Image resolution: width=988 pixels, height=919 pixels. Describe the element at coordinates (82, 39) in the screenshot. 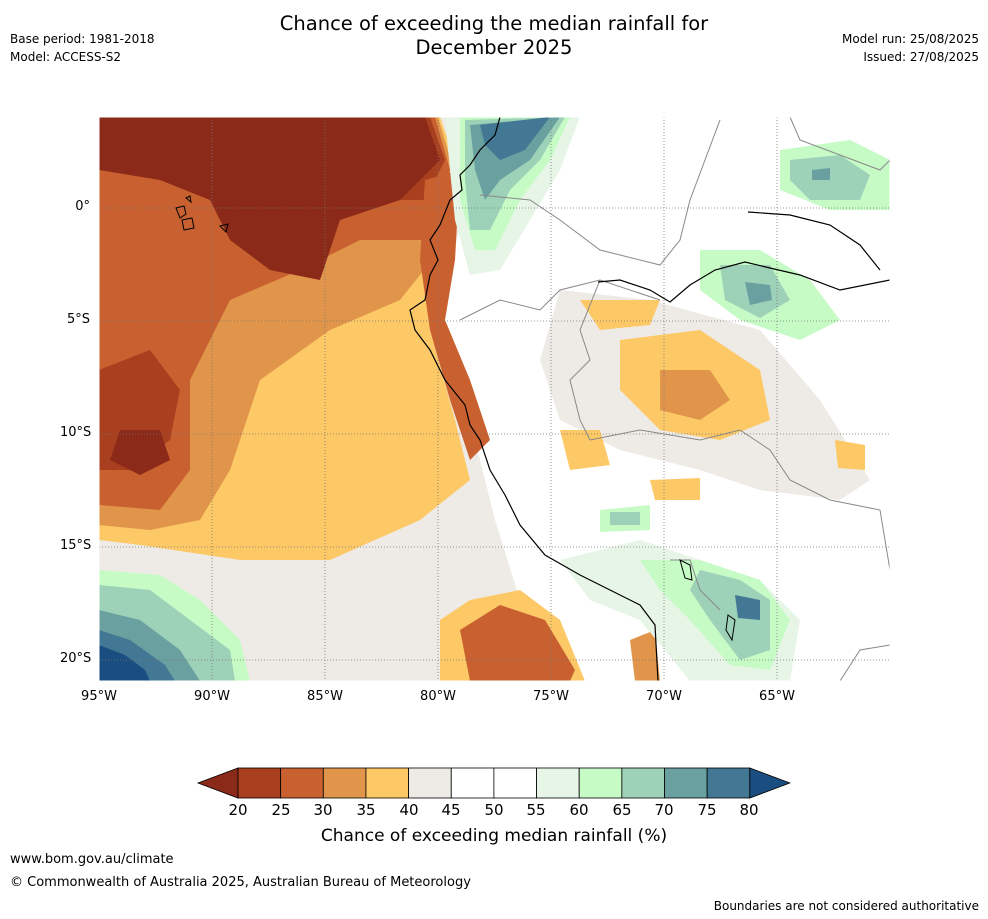

I see `base-period-label: Base period: 1981-2018` at that location.